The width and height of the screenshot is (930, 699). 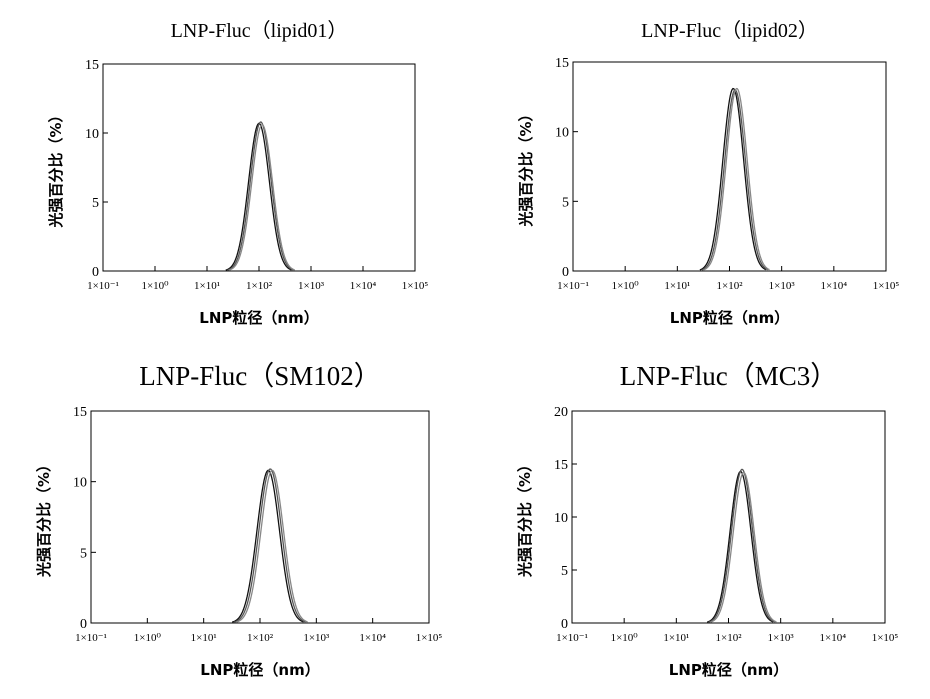 I want to click on chart-title: LNP-Fluc（lipid02）, so click(x=729, y=30).